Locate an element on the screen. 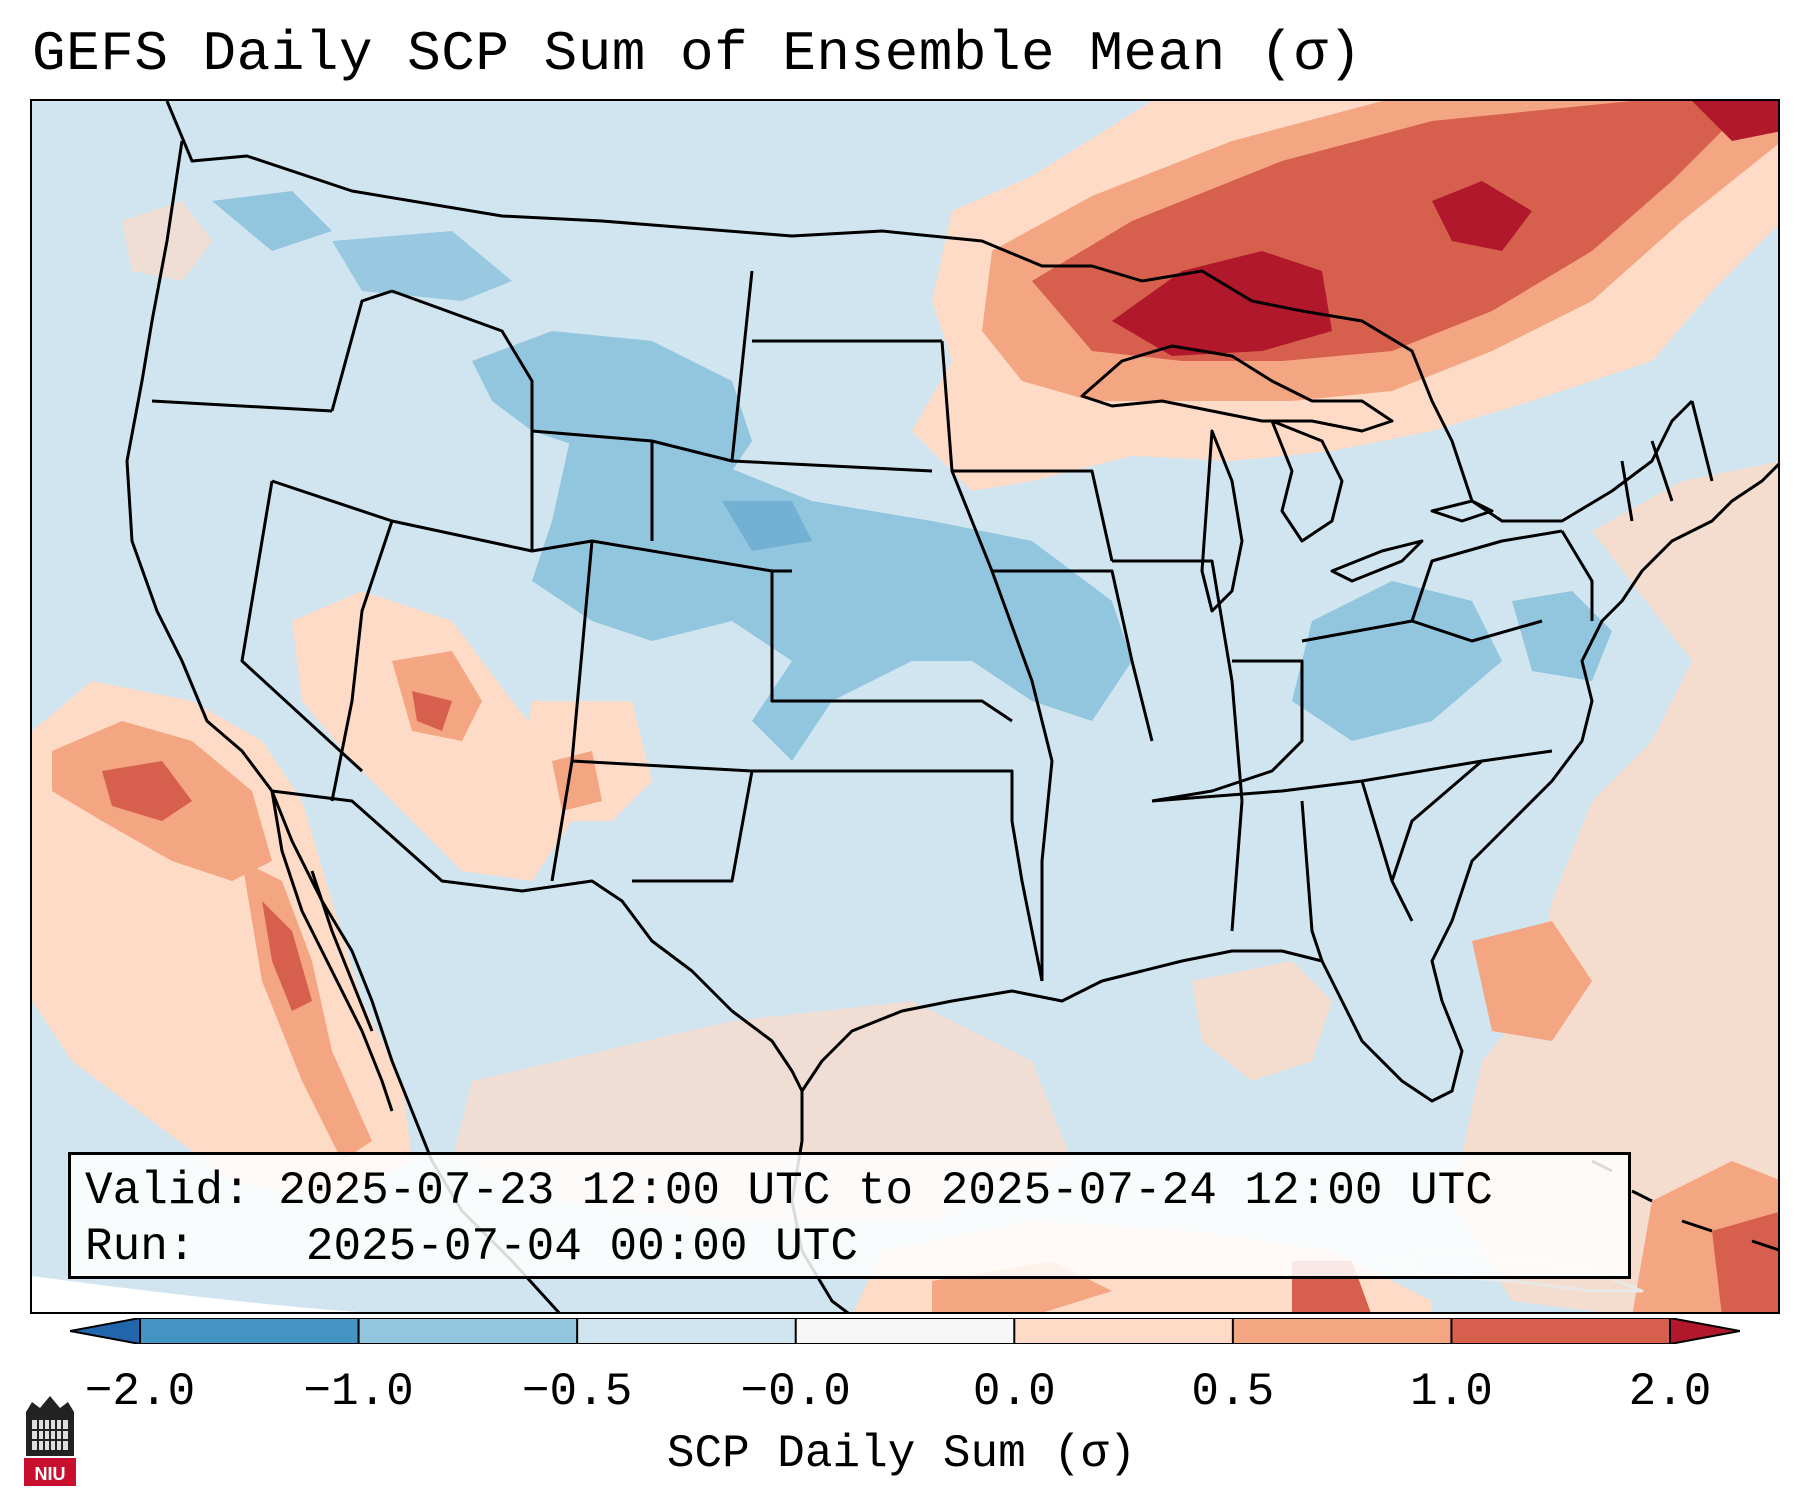 This screenshot has height=1506, width=1803. colorbar-extend-high is located at coordinates (1705, 1331).